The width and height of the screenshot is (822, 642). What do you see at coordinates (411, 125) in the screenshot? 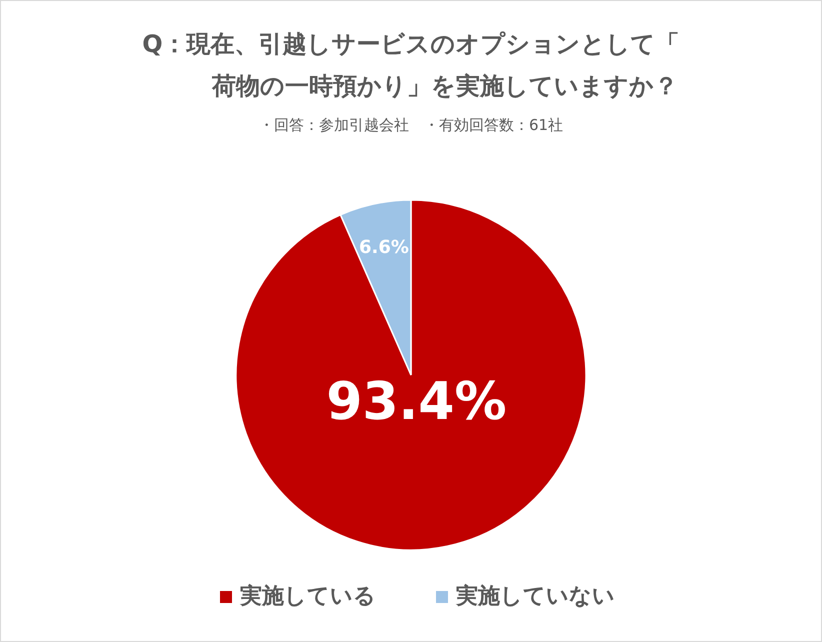
I see `chart-subtitle: ・回答：参加引越会社 ・有効回答数：61社` at bounding box center [411, 125].